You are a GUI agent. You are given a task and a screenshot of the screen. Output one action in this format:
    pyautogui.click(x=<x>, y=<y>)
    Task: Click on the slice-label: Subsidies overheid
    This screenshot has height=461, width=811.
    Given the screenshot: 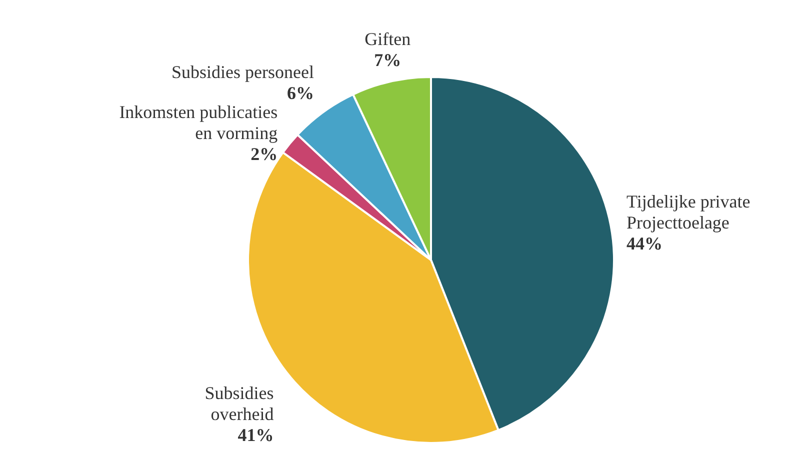 What is the action you would take?
    pyautogui.click(x=239, y=403)
    